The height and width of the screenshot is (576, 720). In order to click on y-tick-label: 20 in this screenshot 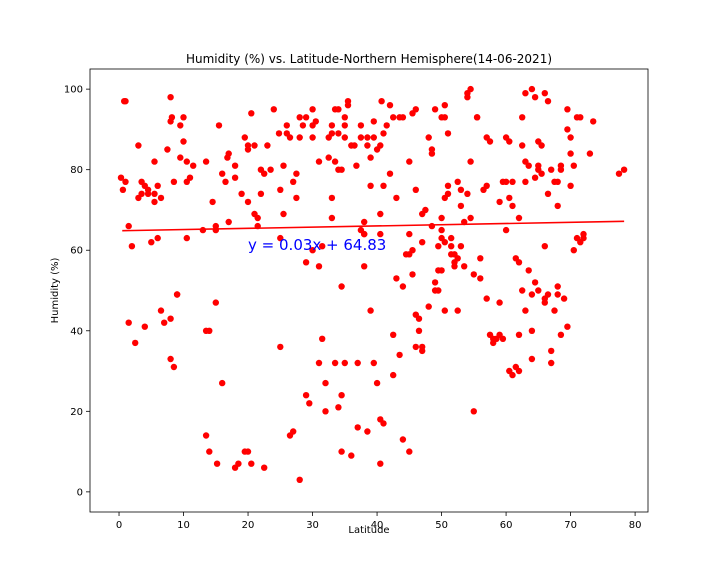, I will do `click(76, 412)`.